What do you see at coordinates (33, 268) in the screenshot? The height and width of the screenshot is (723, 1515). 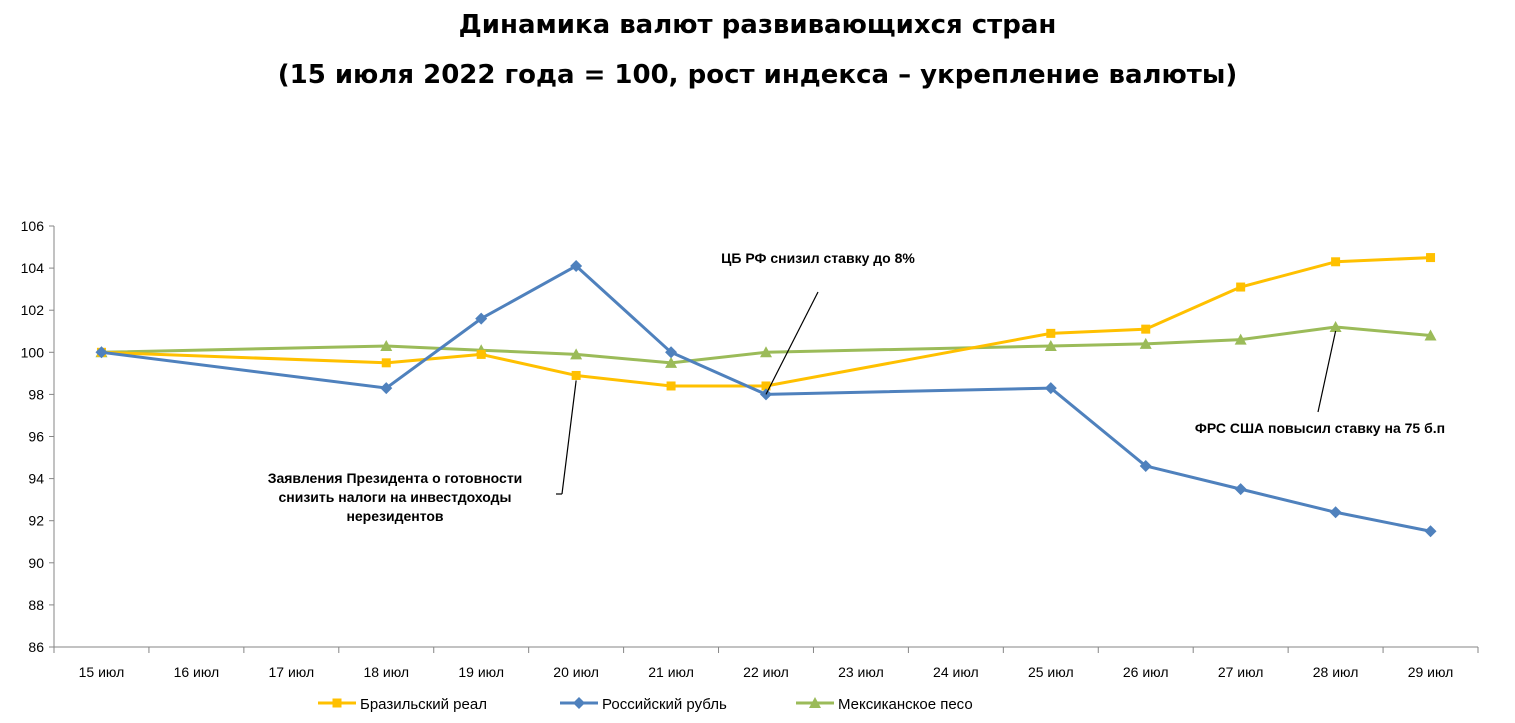 I see `y-tick-label: 104` at bounding box center [33, 268].